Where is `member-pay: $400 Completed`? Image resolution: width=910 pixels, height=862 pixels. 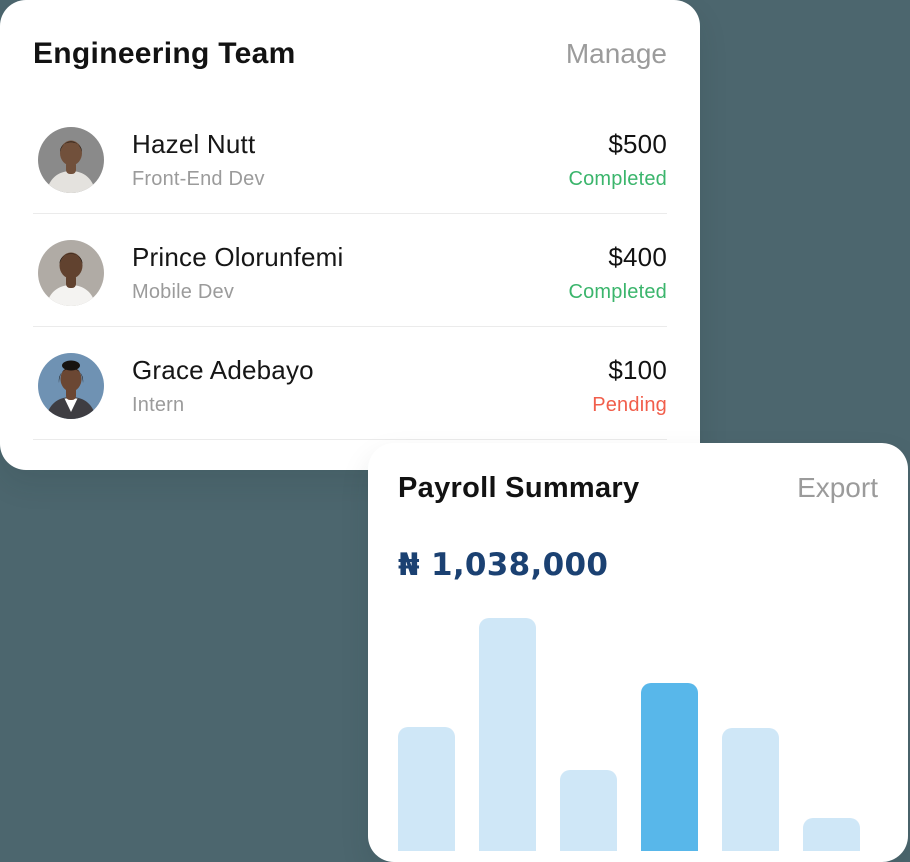
member-pay: $400 Completed is located at coordinates (617, 273).